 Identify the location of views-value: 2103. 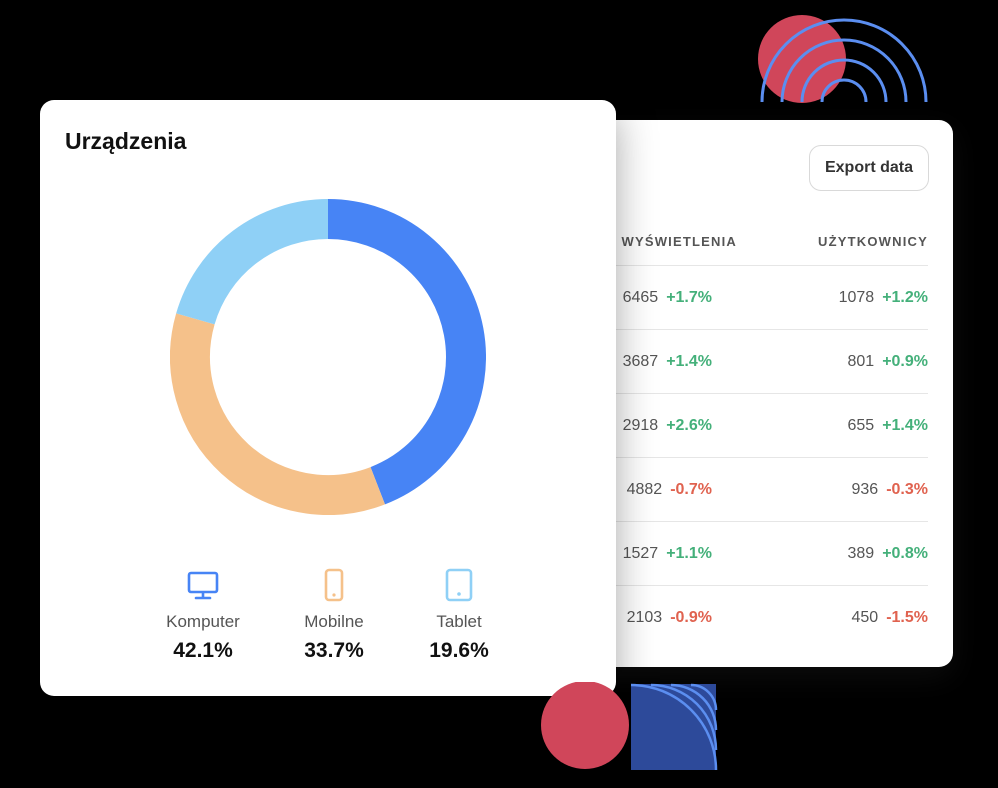
(644, 617).